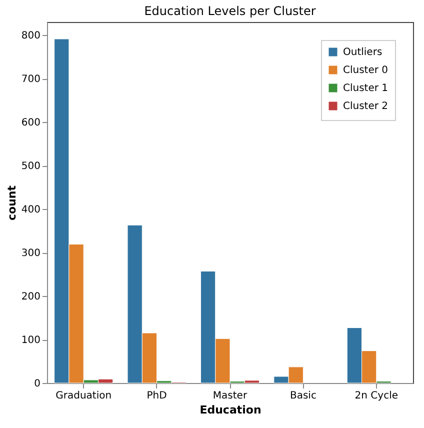 The image size is (424, 428). I want to click on y-tick-label: 600, so click(30, 123).